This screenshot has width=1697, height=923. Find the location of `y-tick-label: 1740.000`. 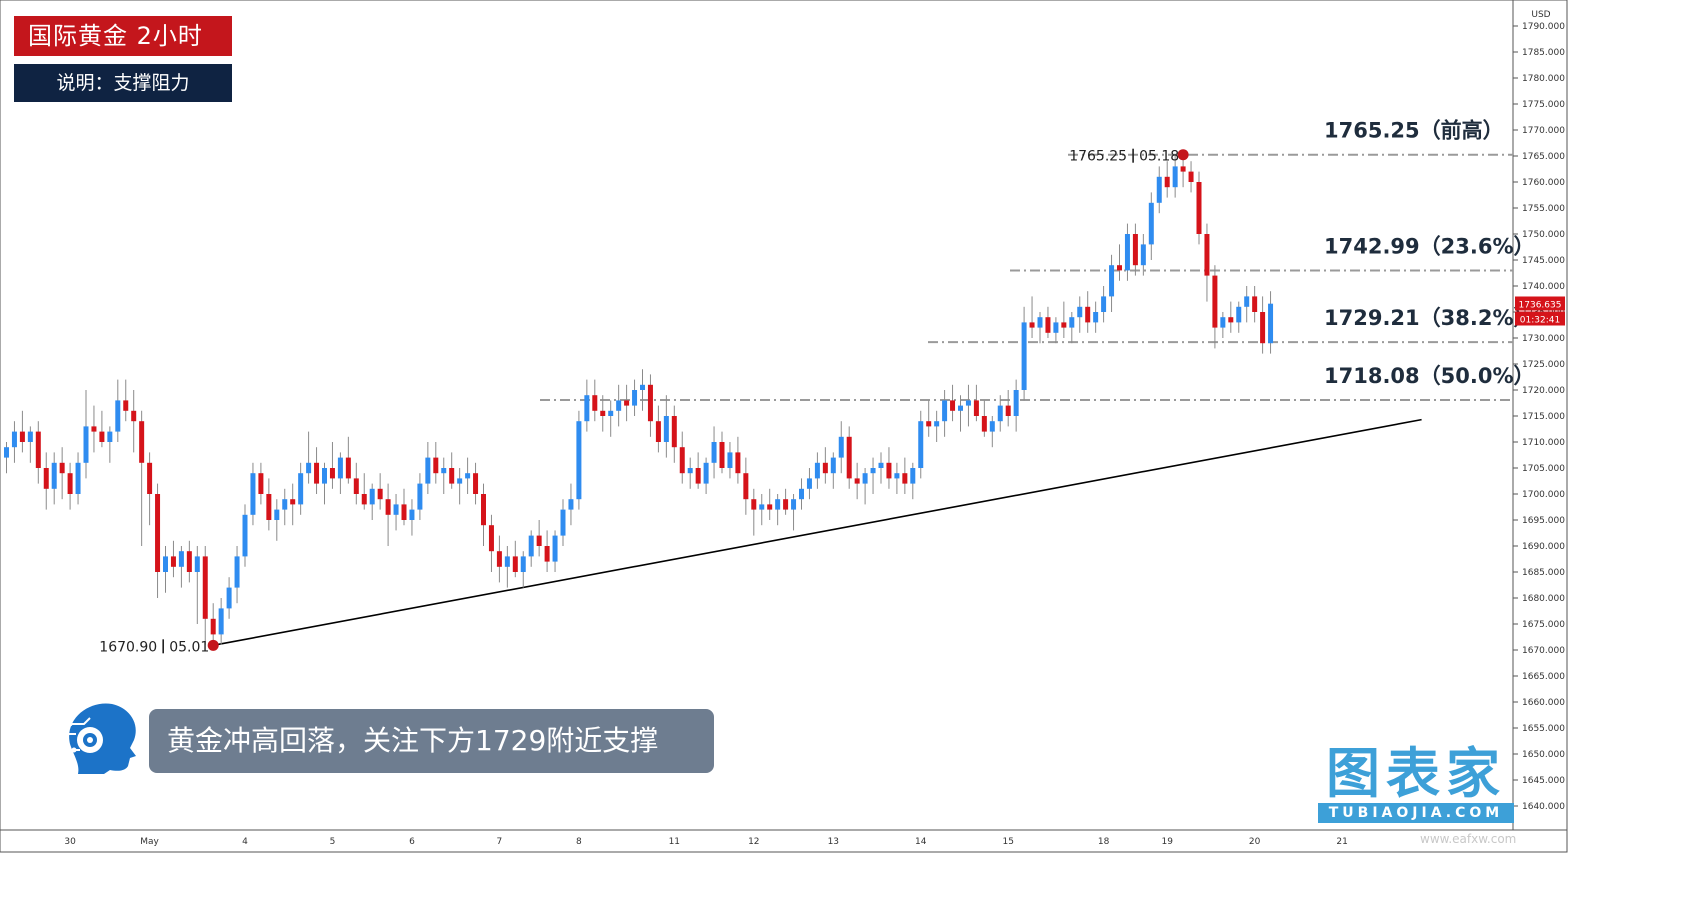

y-tick-label: 1740.000 is located at coordinates (1543, 287).